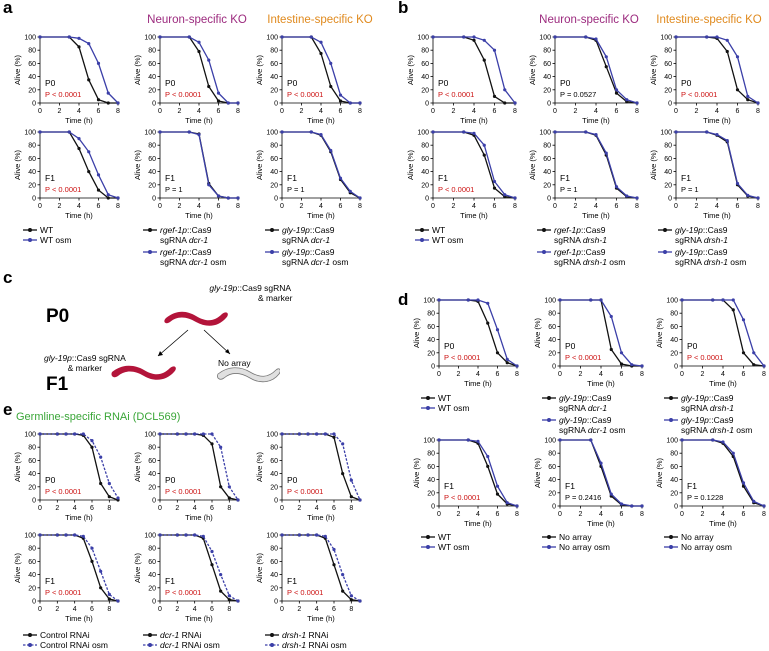 The width and height of the screenshot is (769, 651). What do you see at coordinates (697, 537) in the screenshot?
I see `legend-item: No array` at bounding box center [697, 537].